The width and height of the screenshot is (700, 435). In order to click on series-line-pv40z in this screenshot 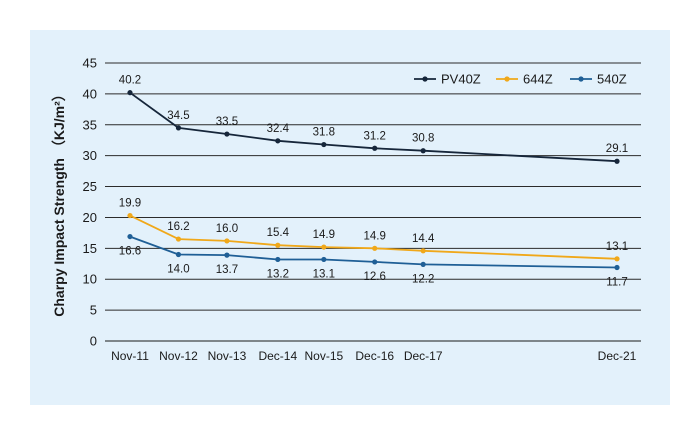, I will do `click(373, 127)`.